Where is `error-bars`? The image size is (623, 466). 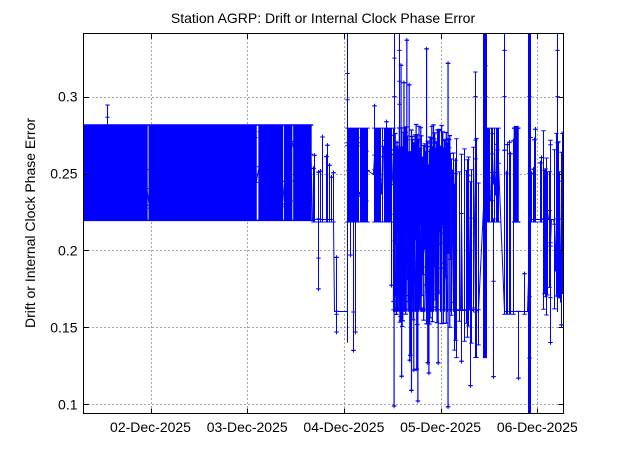
error-bars is located at coordinates (198, 173).